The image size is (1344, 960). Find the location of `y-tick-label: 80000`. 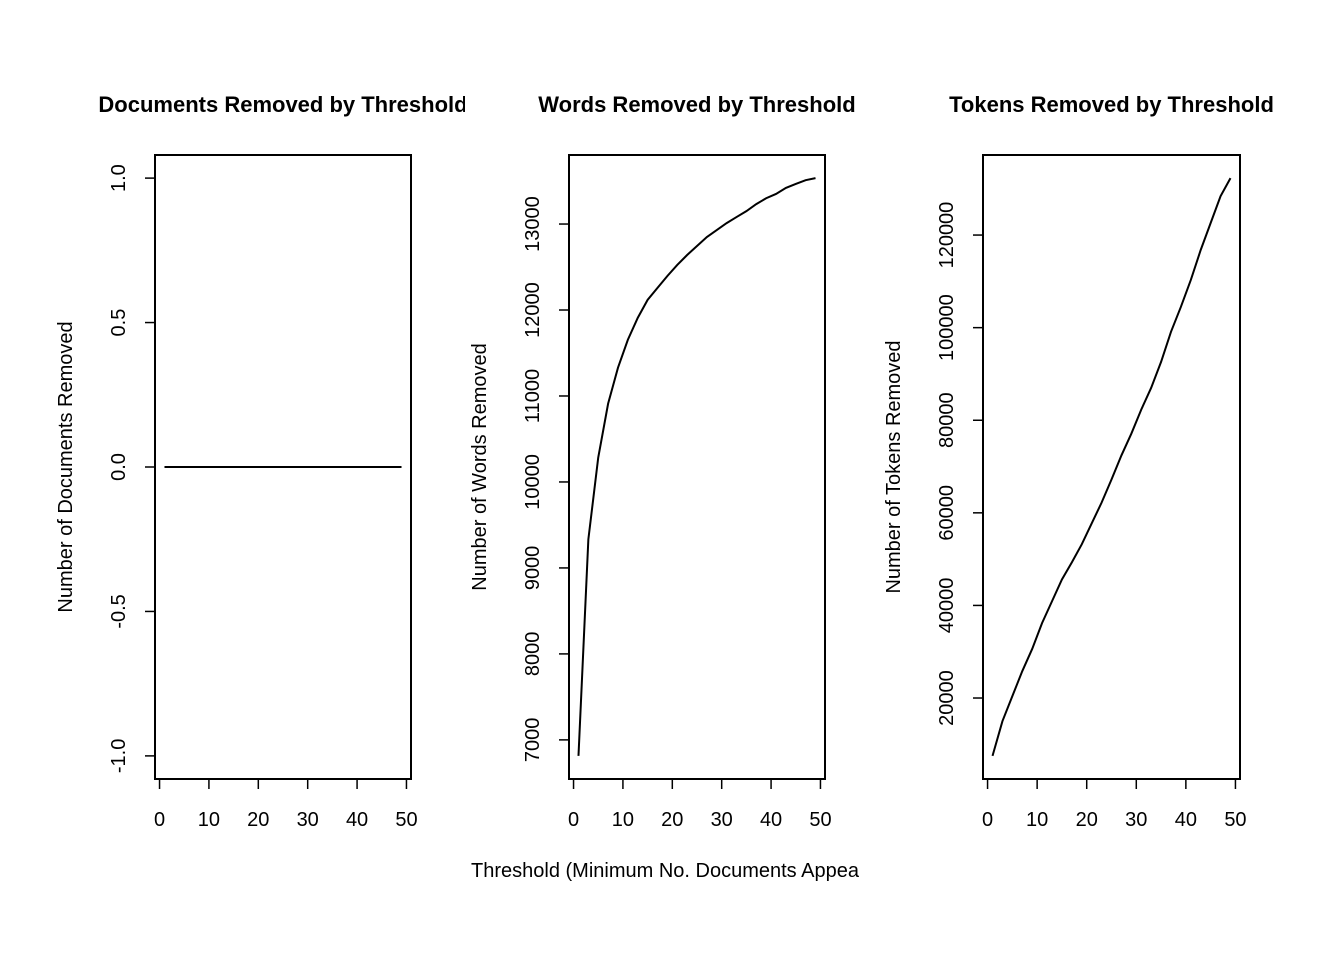

y-tick-label: 80000 is located at coordinates (947, 420).